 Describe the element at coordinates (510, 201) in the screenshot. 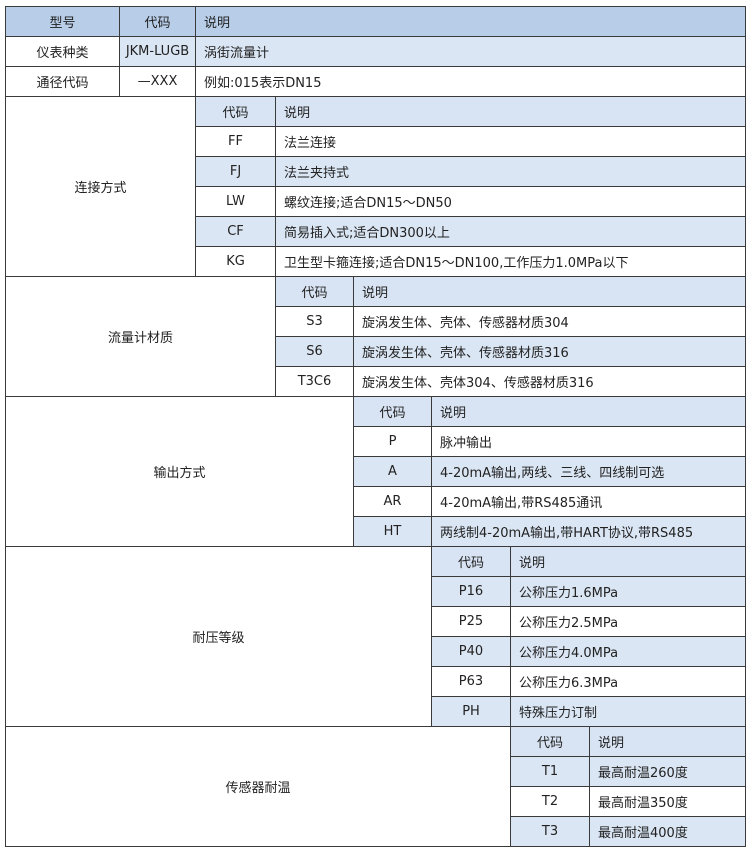

I see `option-desc: 螺纹连接;适合DN15～DN50` at that location.